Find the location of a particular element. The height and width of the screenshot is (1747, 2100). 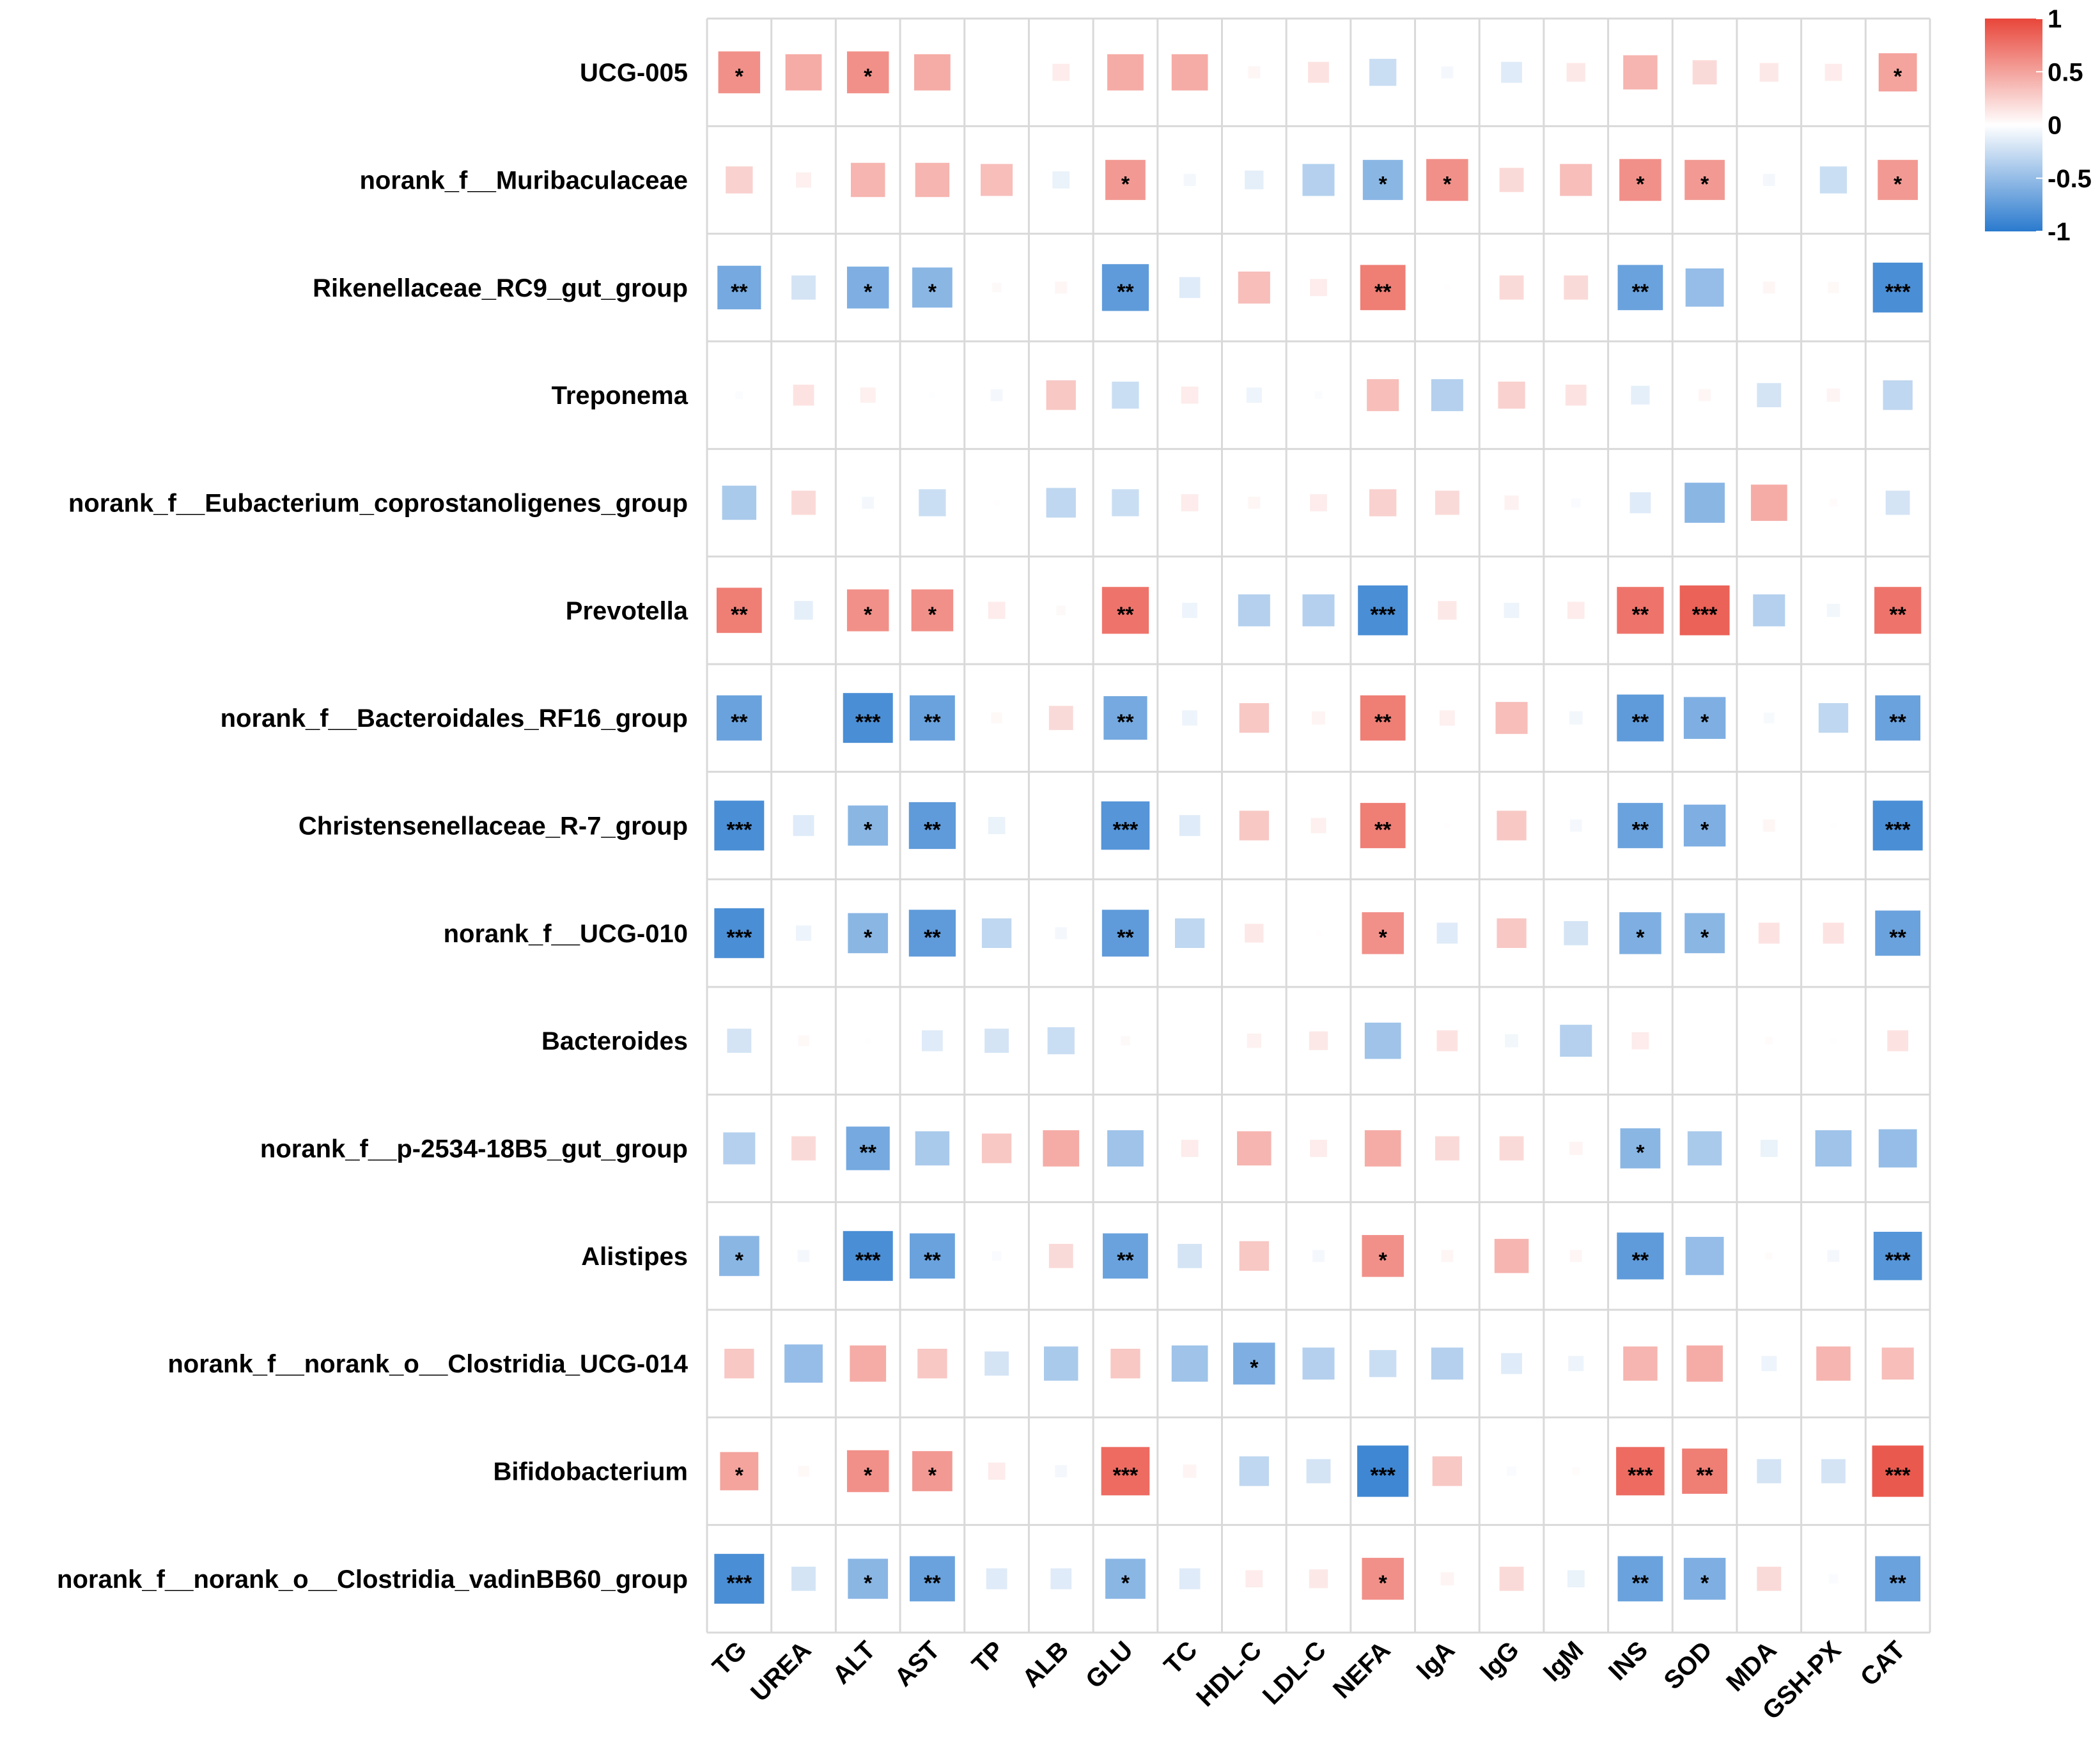

x-tick-label: AST is located at coordinates (917, 1664).